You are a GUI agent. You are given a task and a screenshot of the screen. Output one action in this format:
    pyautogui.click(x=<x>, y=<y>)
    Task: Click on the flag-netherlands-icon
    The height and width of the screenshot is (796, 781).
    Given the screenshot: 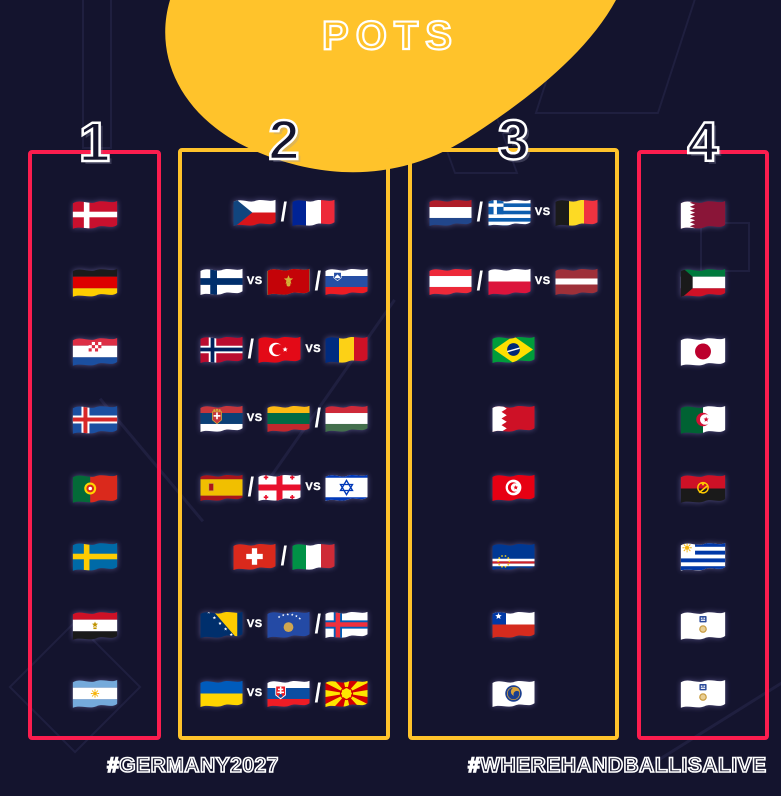 What is the action you would take?
    pyautogui.click(x=450, y=212)
    